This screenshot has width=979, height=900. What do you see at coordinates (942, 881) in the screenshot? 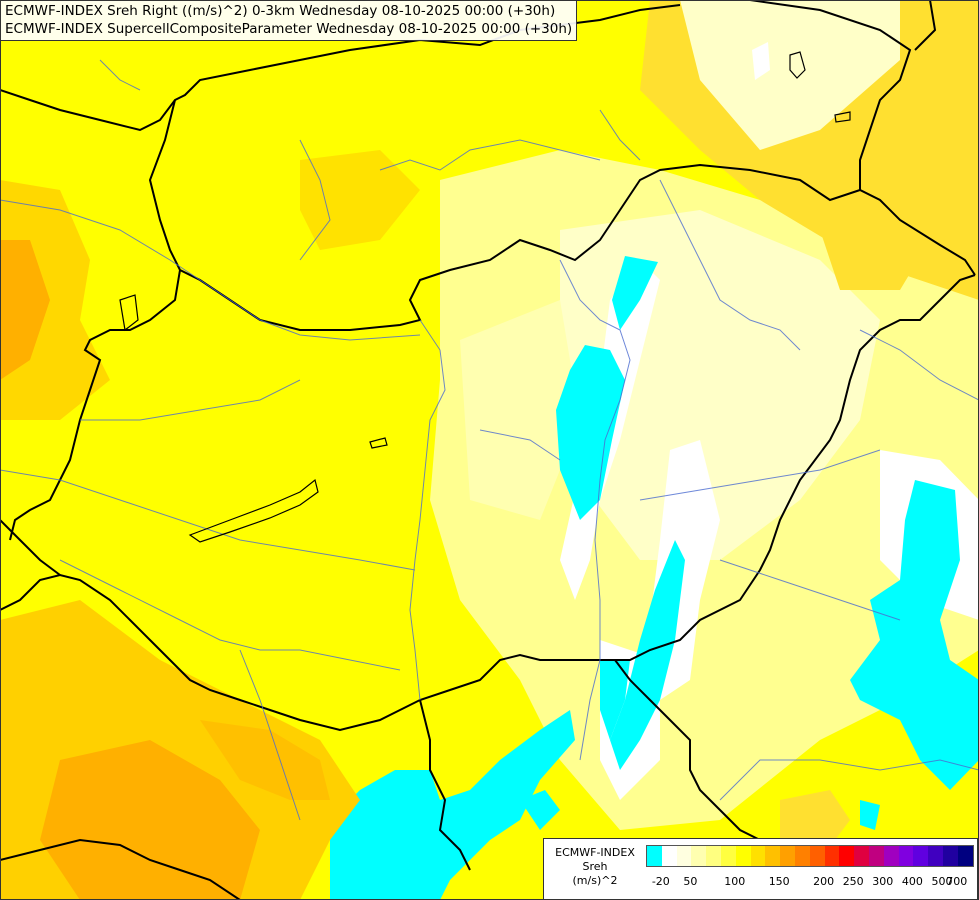
I see `legend-tick-label: 500` at bounding box center [942, 881].